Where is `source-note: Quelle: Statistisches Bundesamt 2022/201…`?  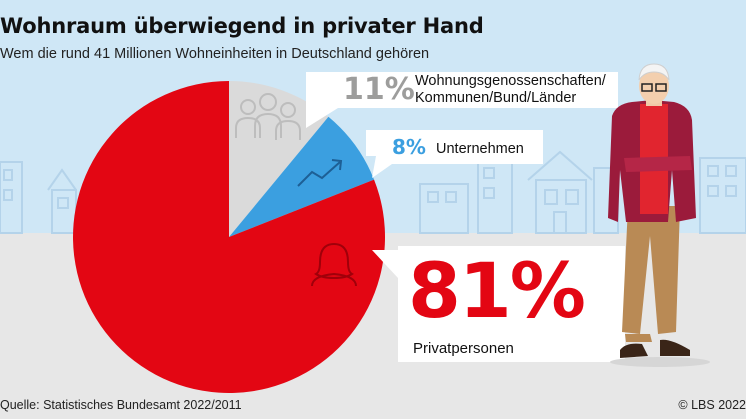 source-note: Quelle: Statistisches Bundesamt 2022/201… is located at coordinates (121, 405).